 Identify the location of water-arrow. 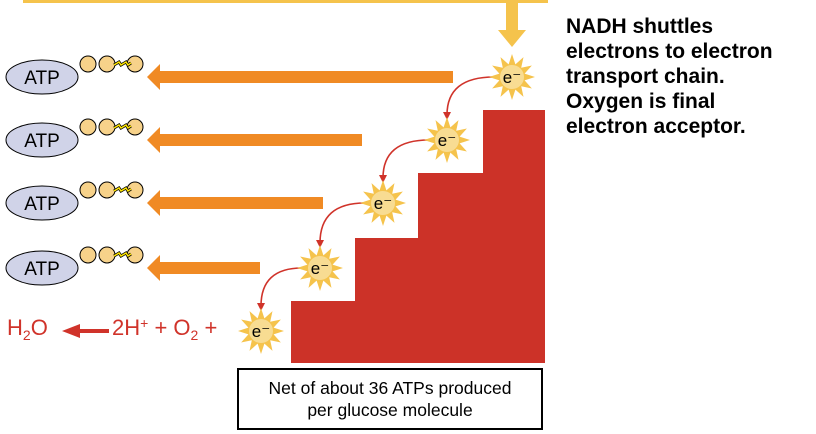
(85, 331).